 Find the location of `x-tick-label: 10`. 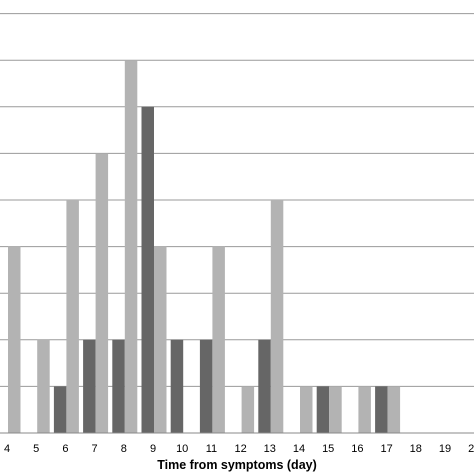

x-tick-label: 10 is located at coordinates (182, 449).